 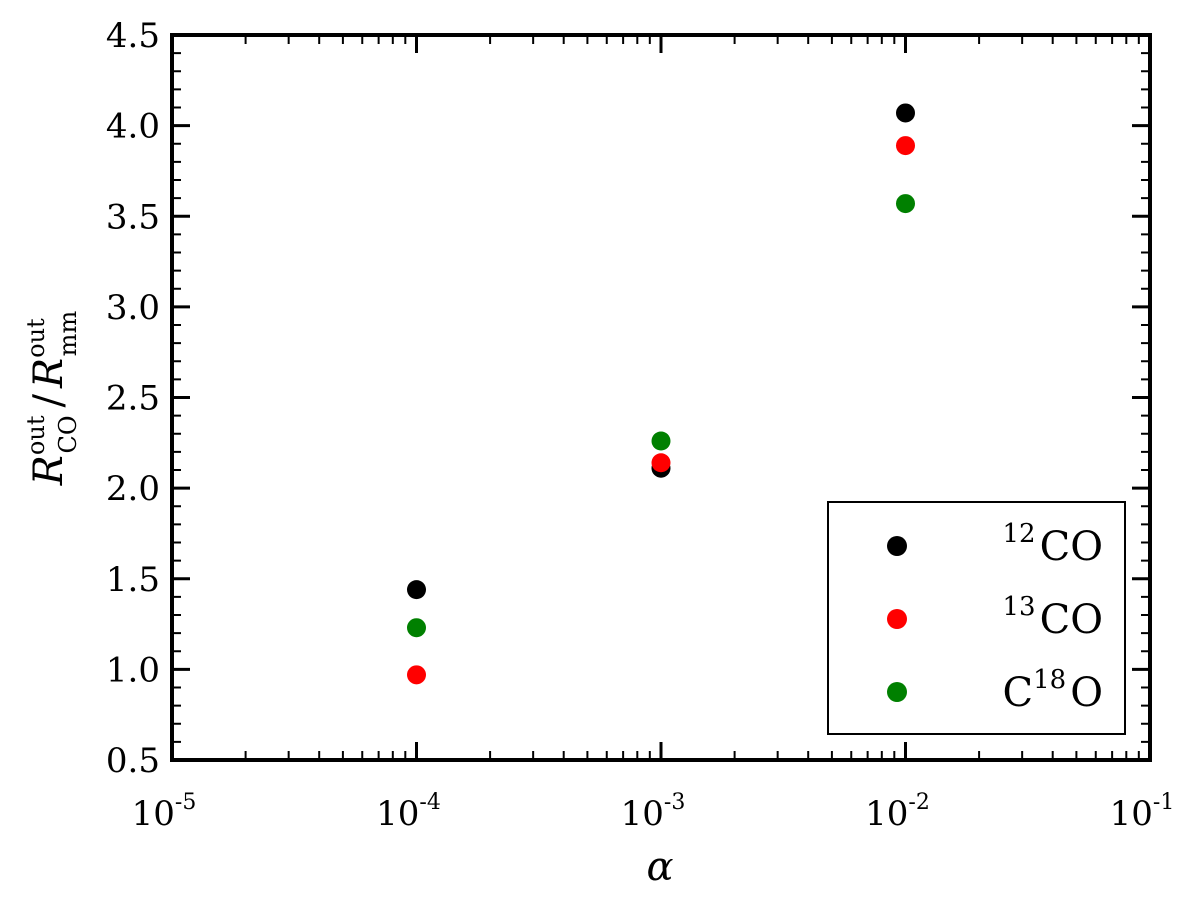 I want to click on y-axis-label: Rout CO/Rout mm, so click(x=52, y=399).